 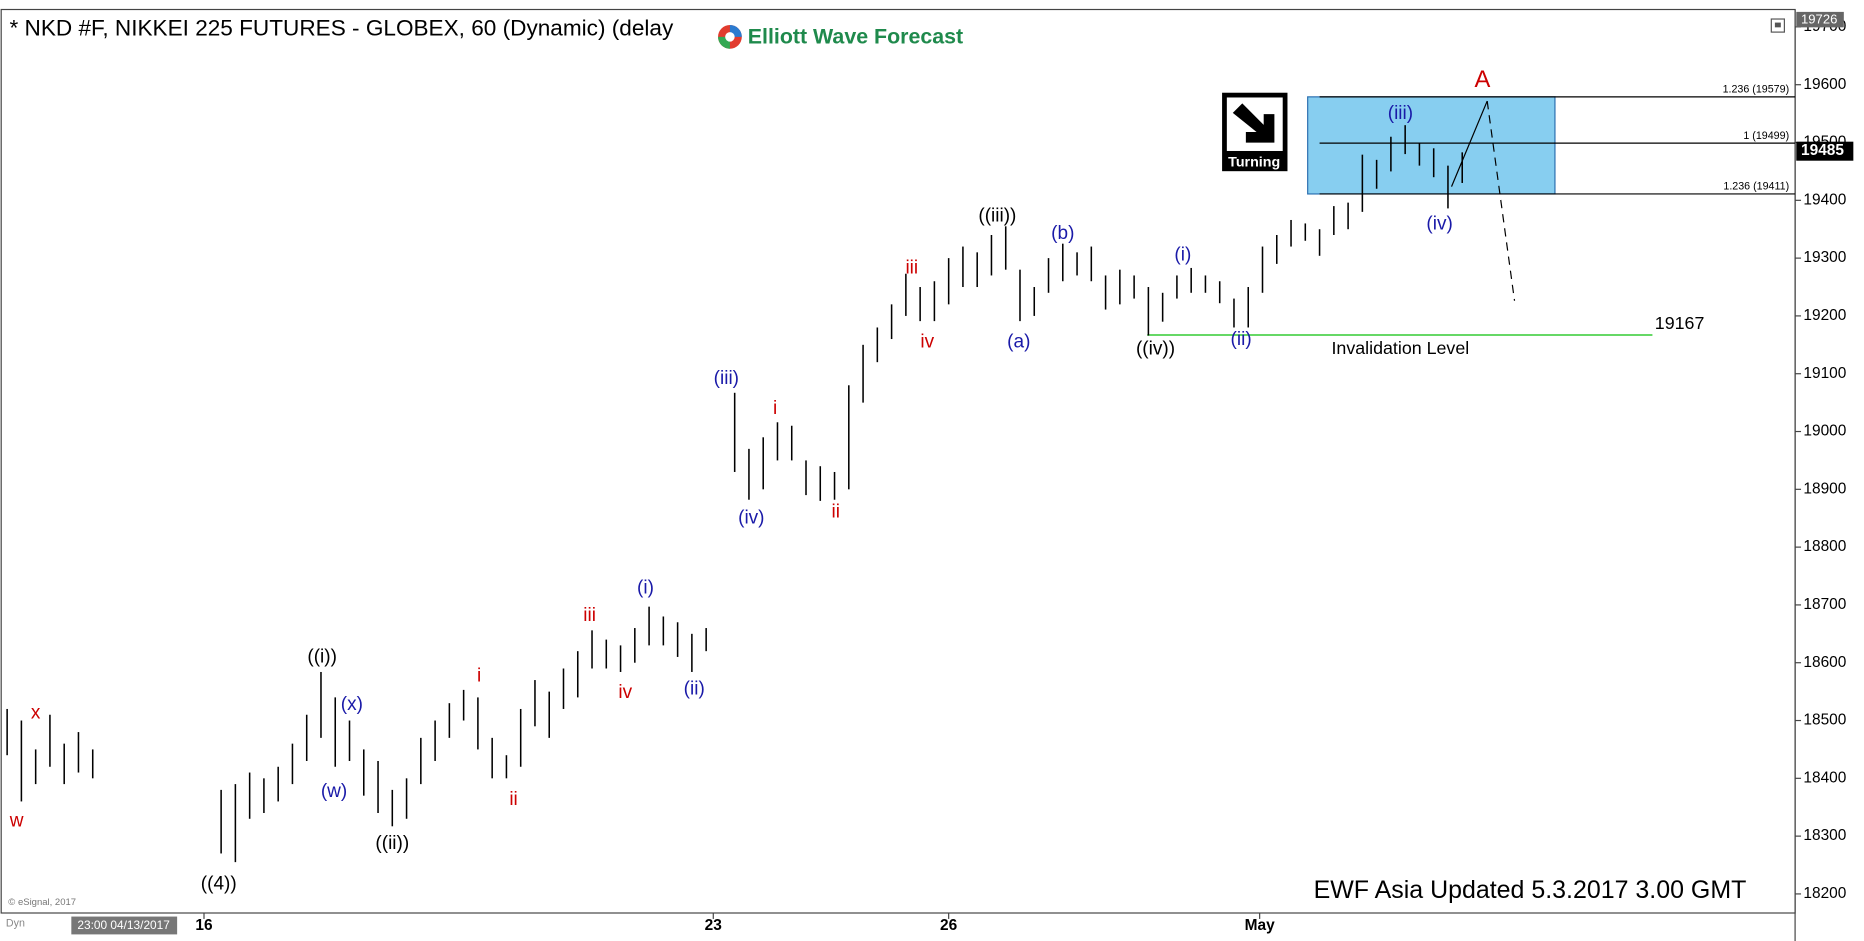 I want to click on logo-icon, so click(x=730, y=36).